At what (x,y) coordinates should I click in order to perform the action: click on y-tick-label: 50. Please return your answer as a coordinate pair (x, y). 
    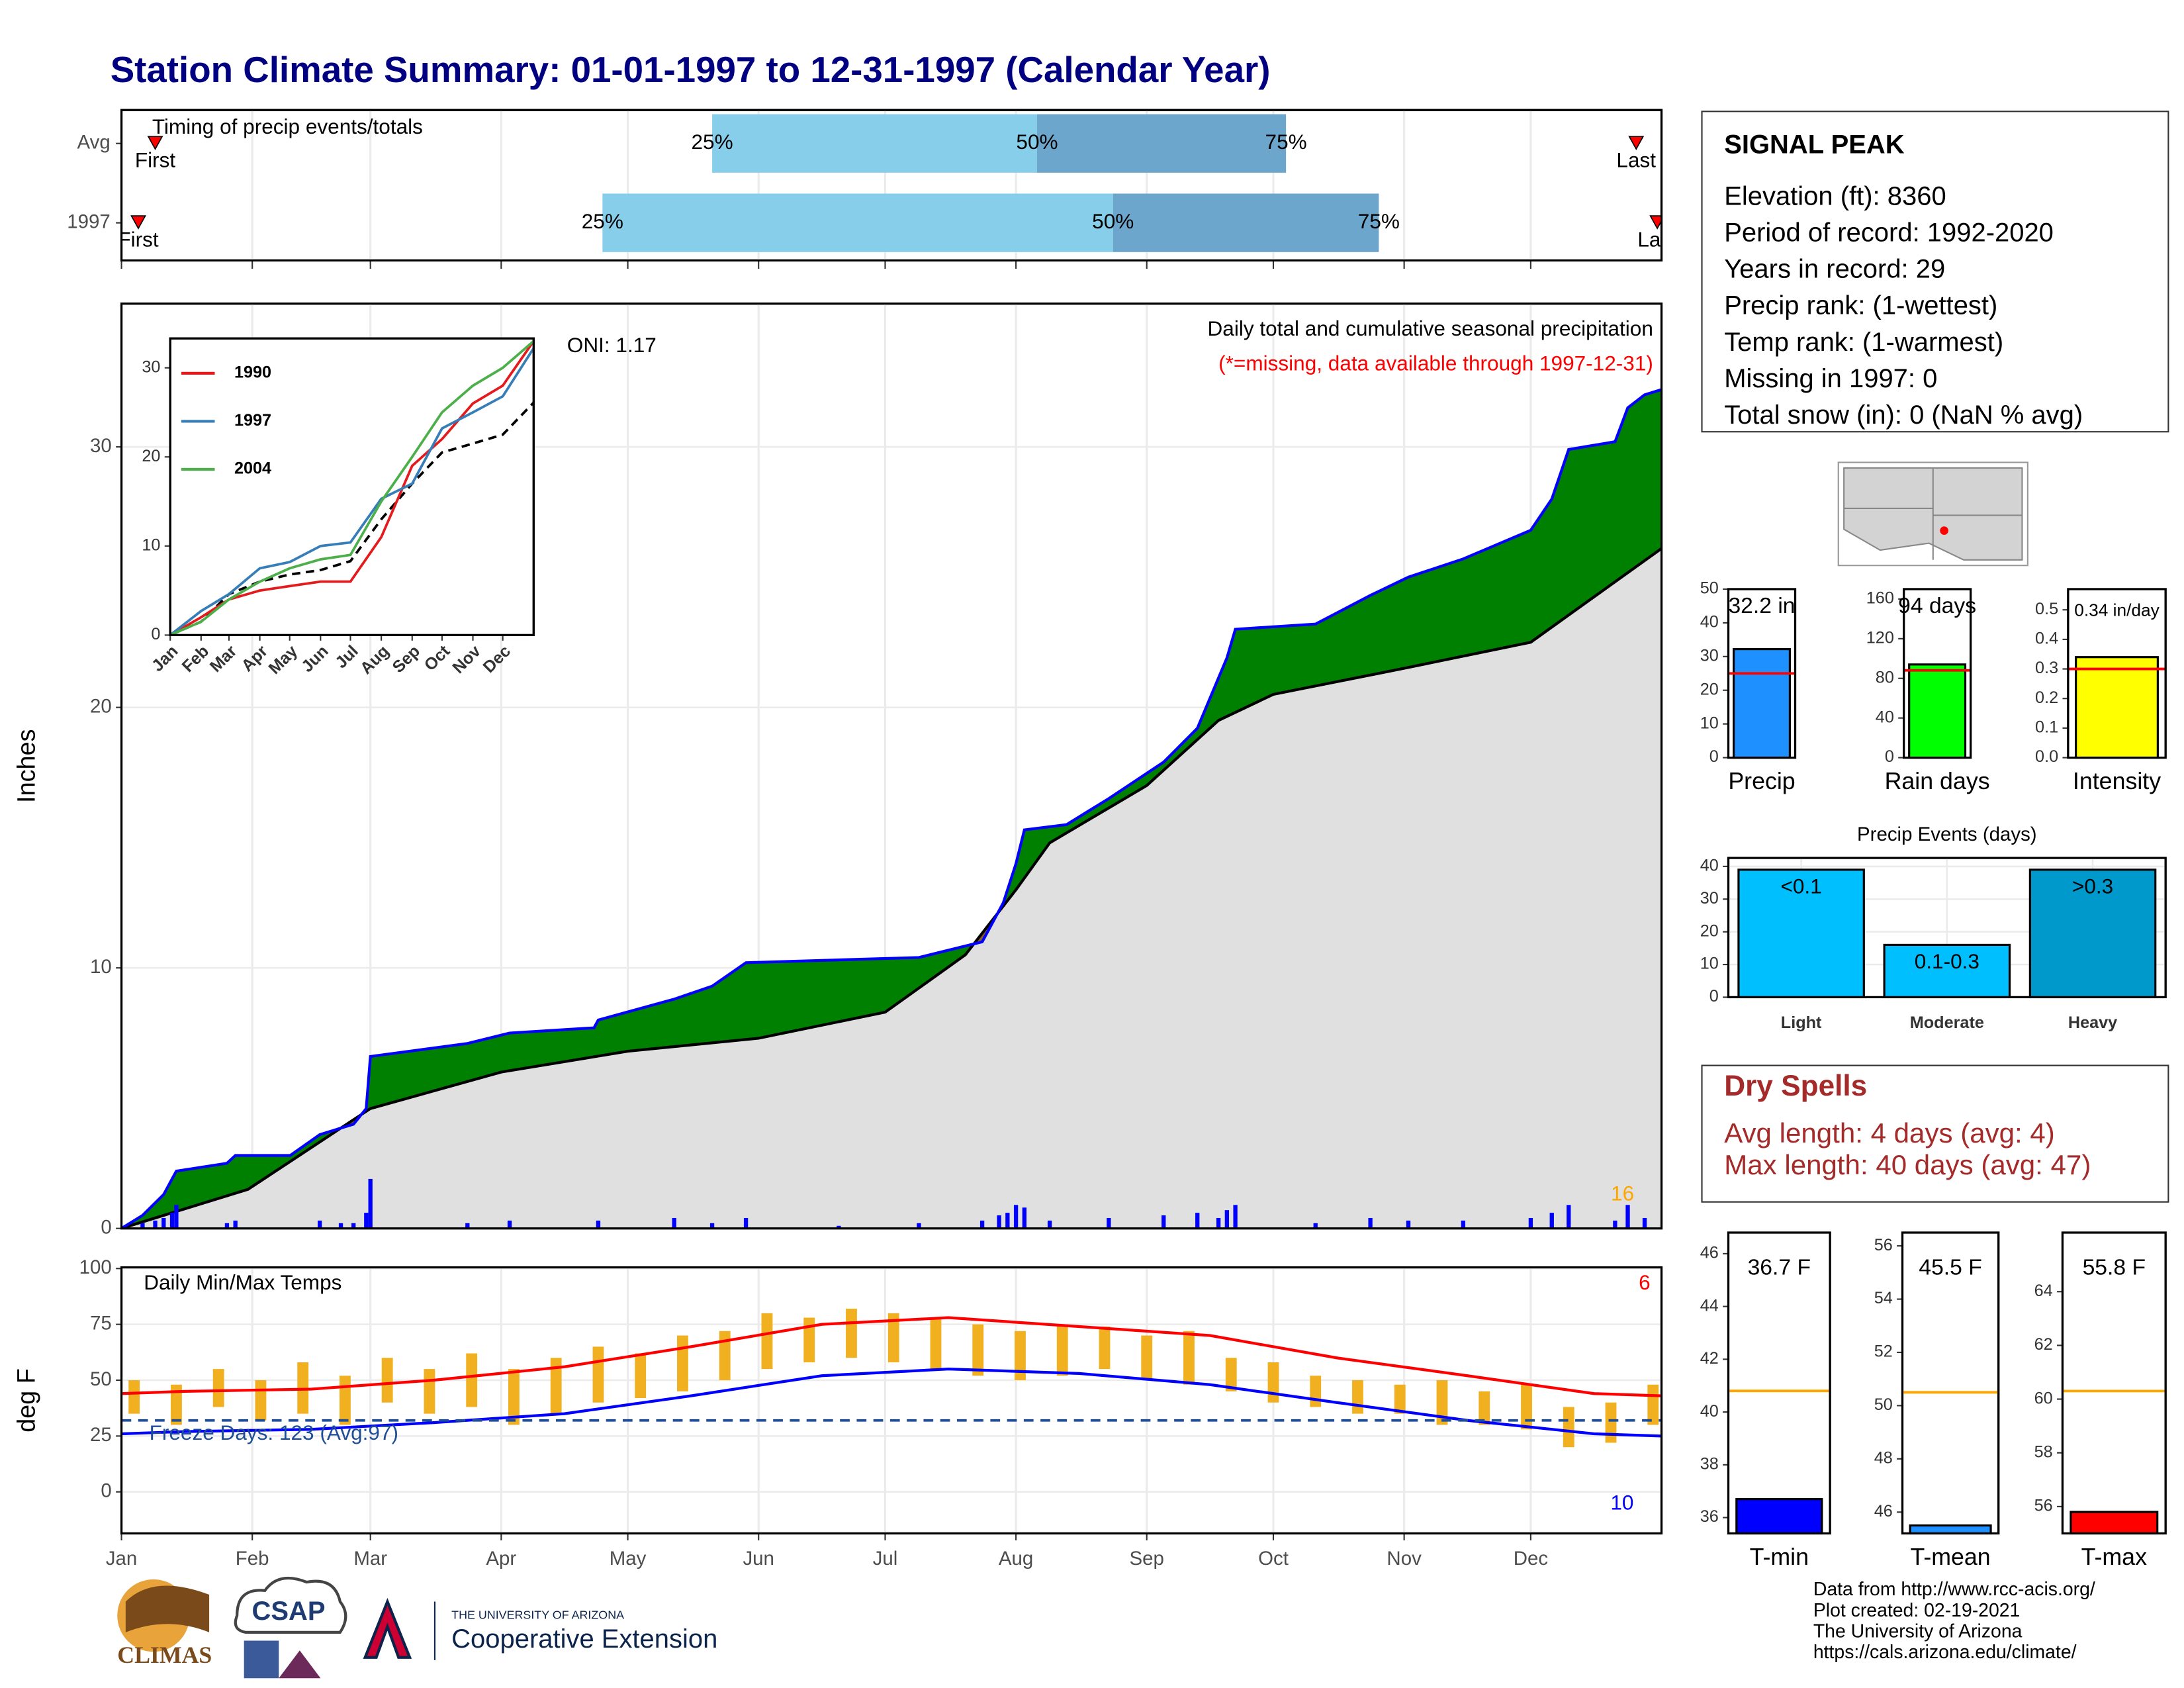
    Looking at the image, I should click on (1709, 588).